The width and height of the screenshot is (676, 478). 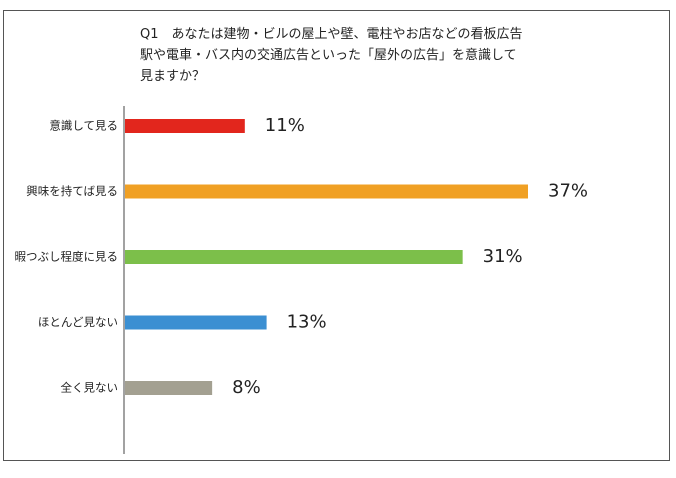 I want to click on category-label: 全く見ない, so click(x=90, y=388).